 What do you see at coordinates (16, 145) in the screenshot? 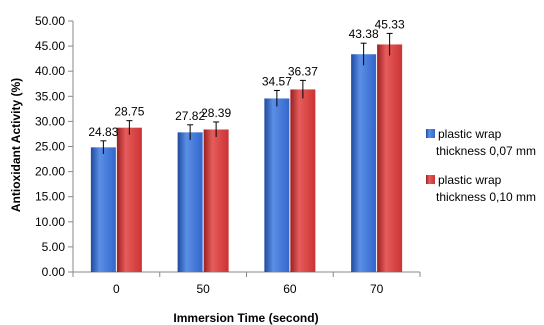
I see `y-axis-title: Antioxidant Activity (%)` at bounding box center [16, 145].